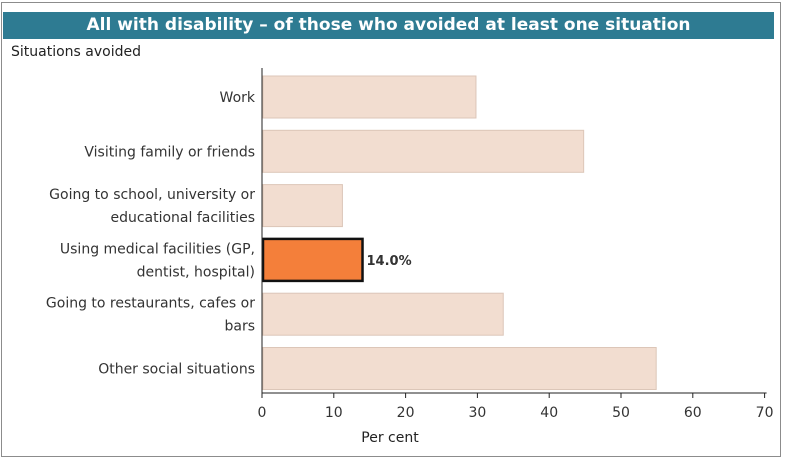  I want to click on x-tick-label: 40, so click(549, 413).